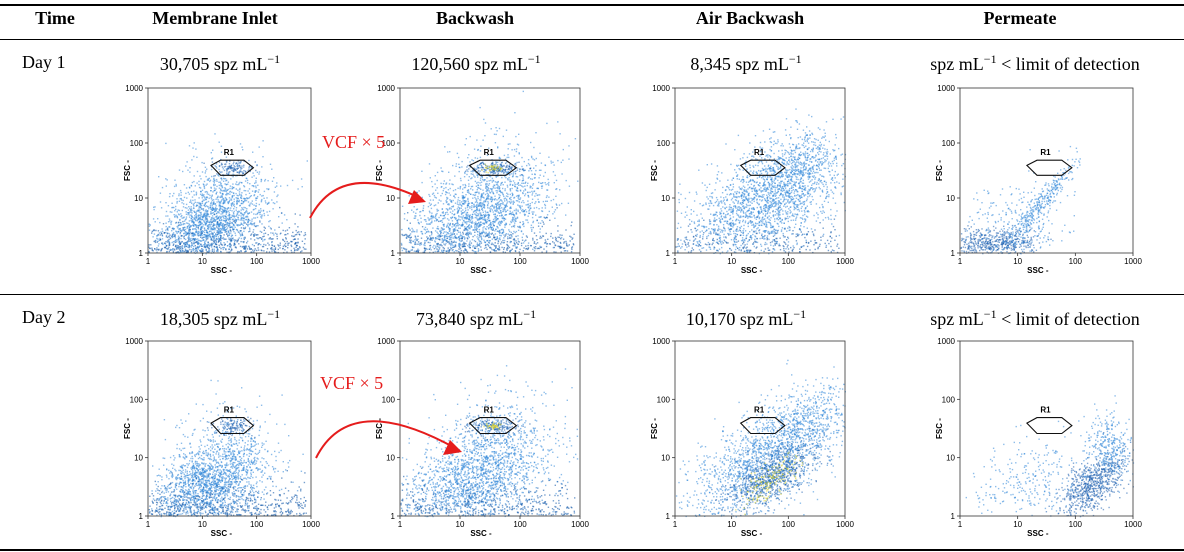 The height and width of the screenshot is (552, 1184). I want to click on row-label-day1: Day 1, so click(44, 62).